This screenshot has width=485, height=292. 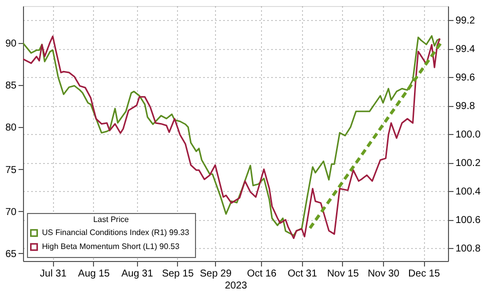 What do you see at coordinates (466, 21) in the screenshot?
I see `y2-tick-label: 99.2` at bounding box center [466, 21].